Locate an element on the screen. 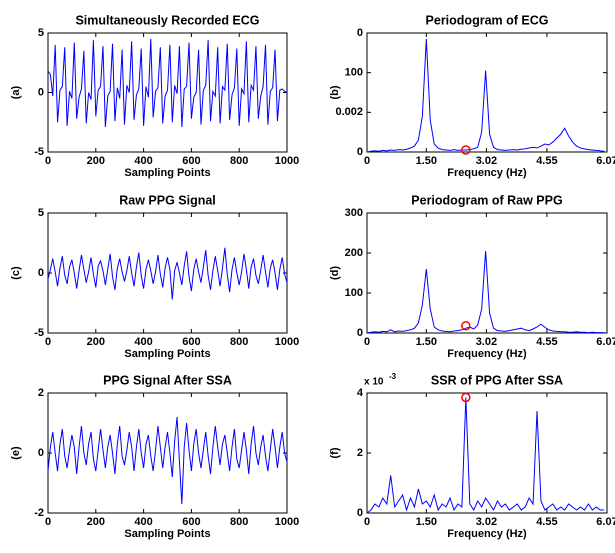 The width and height of the screenshot is (615, 553). y-tick-label: 300 is located at coordinates (354, 213).